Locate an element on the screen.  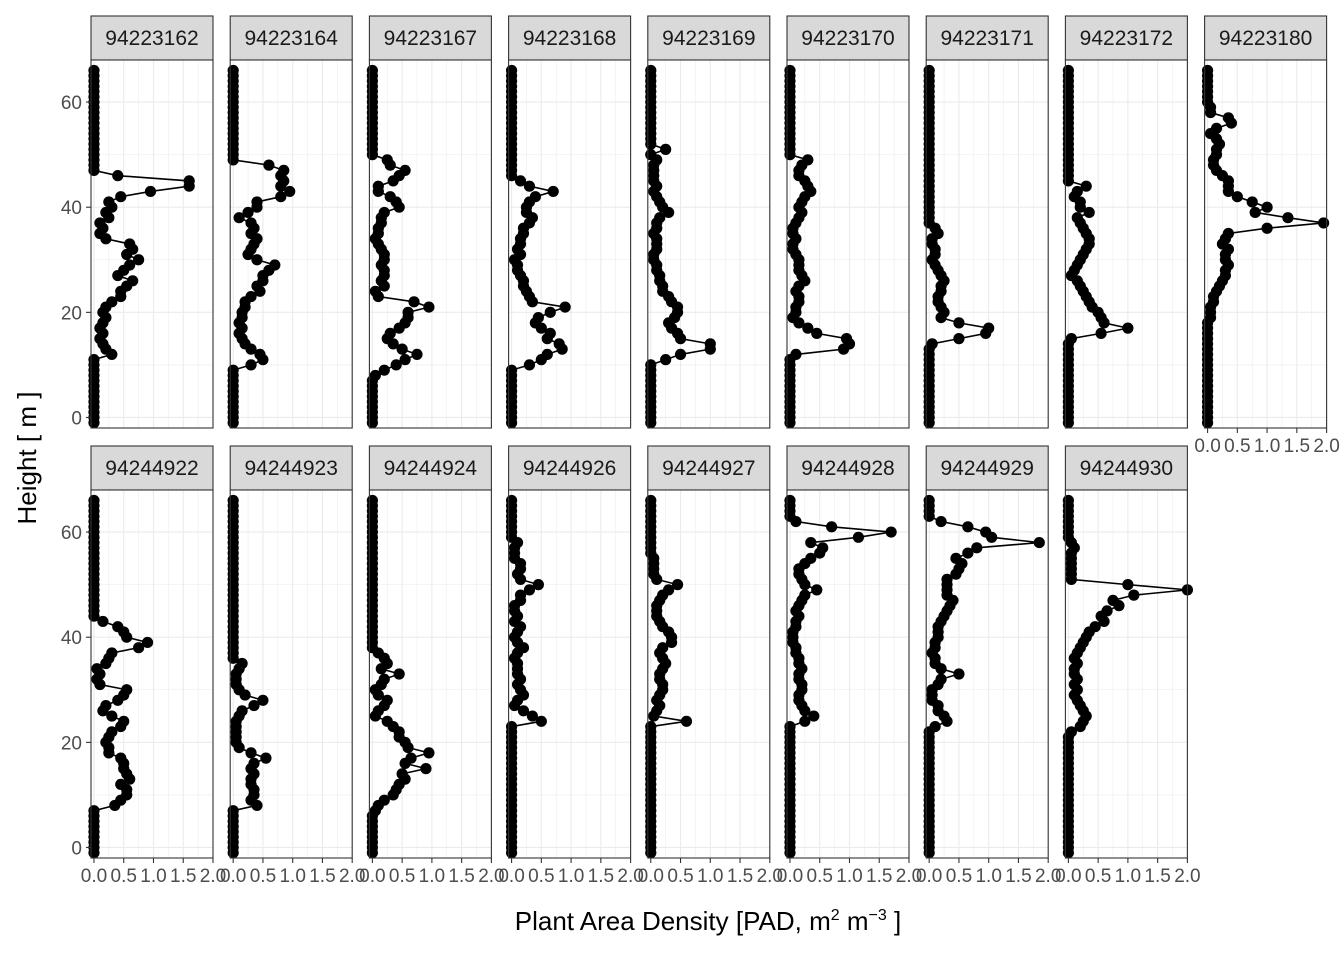
facet-strip-label: 94244929 is located at coordinates (986, 468).